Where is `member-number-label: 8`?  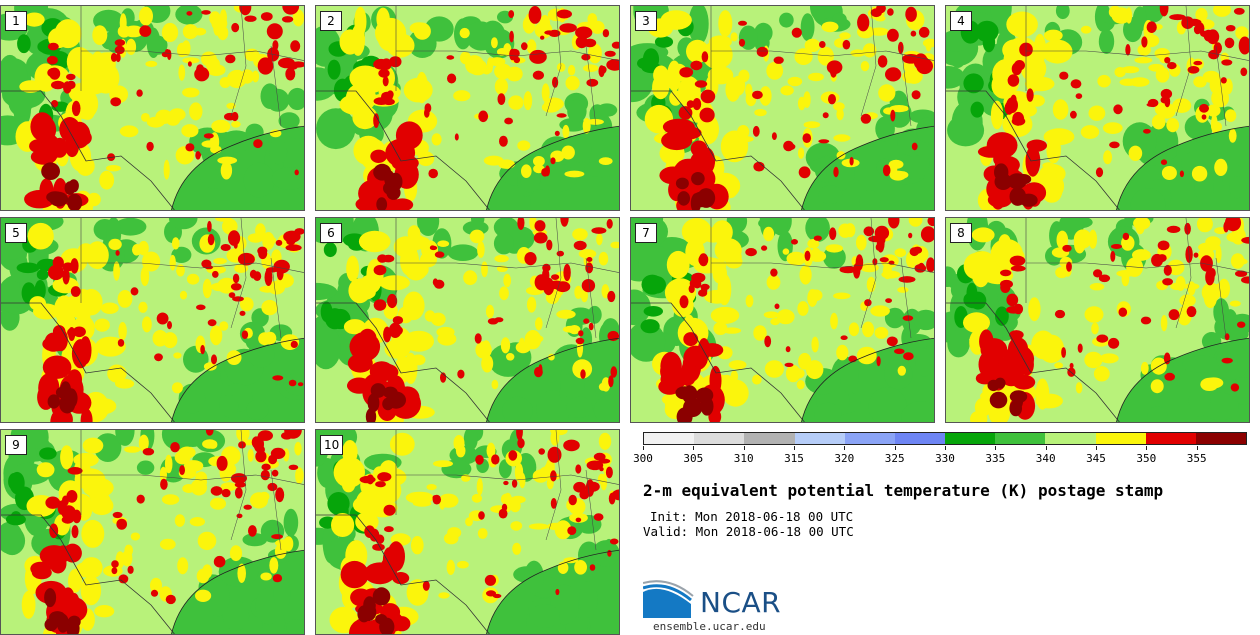
member-number-label: 8 is located at coordinates (961, 233).